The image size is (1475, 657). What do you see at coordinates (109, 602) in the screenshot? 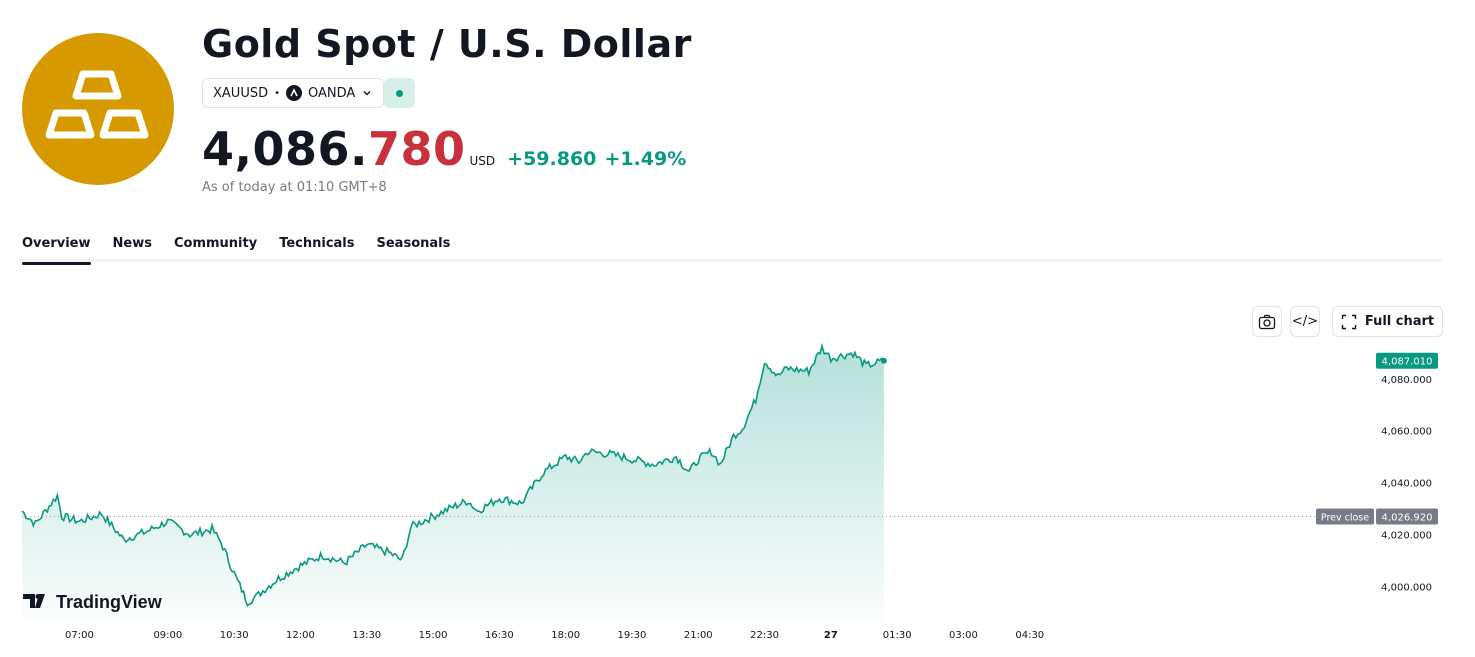
I see `tradingview-wordmark: TradingView` at bounding box center [109, 602].